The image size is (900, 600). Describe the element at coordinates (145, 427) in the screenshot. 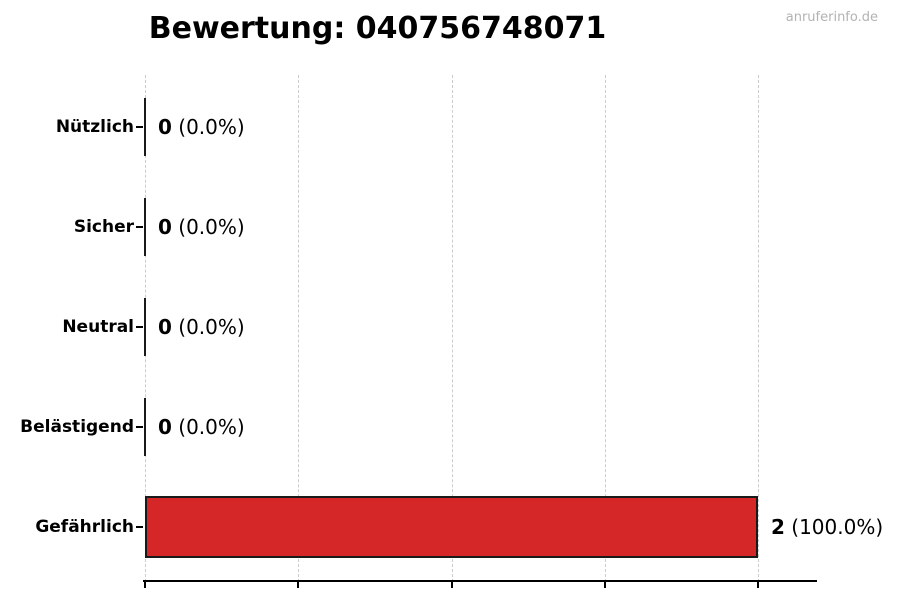

I see `bar-belästigend` at that location.